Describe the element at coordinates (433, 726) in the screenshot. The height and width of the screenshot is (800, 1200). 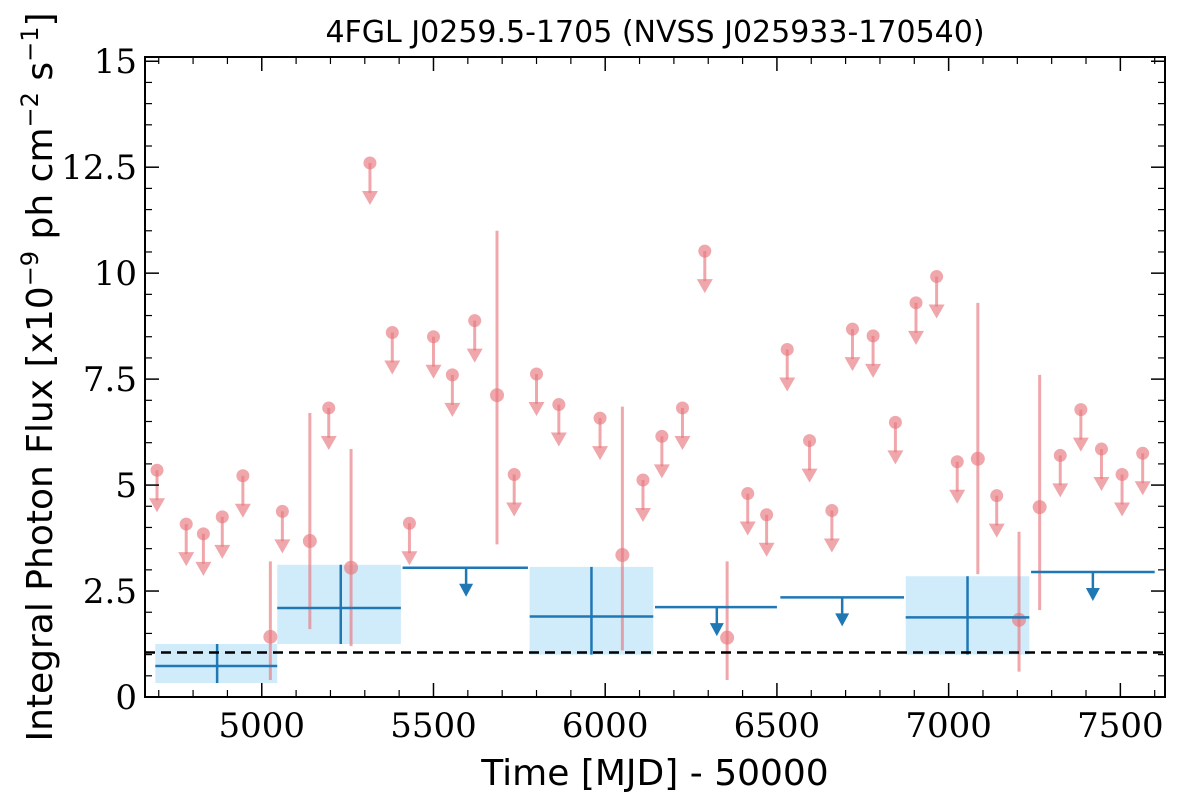
I see `x-tick-label: 5500` at that location.